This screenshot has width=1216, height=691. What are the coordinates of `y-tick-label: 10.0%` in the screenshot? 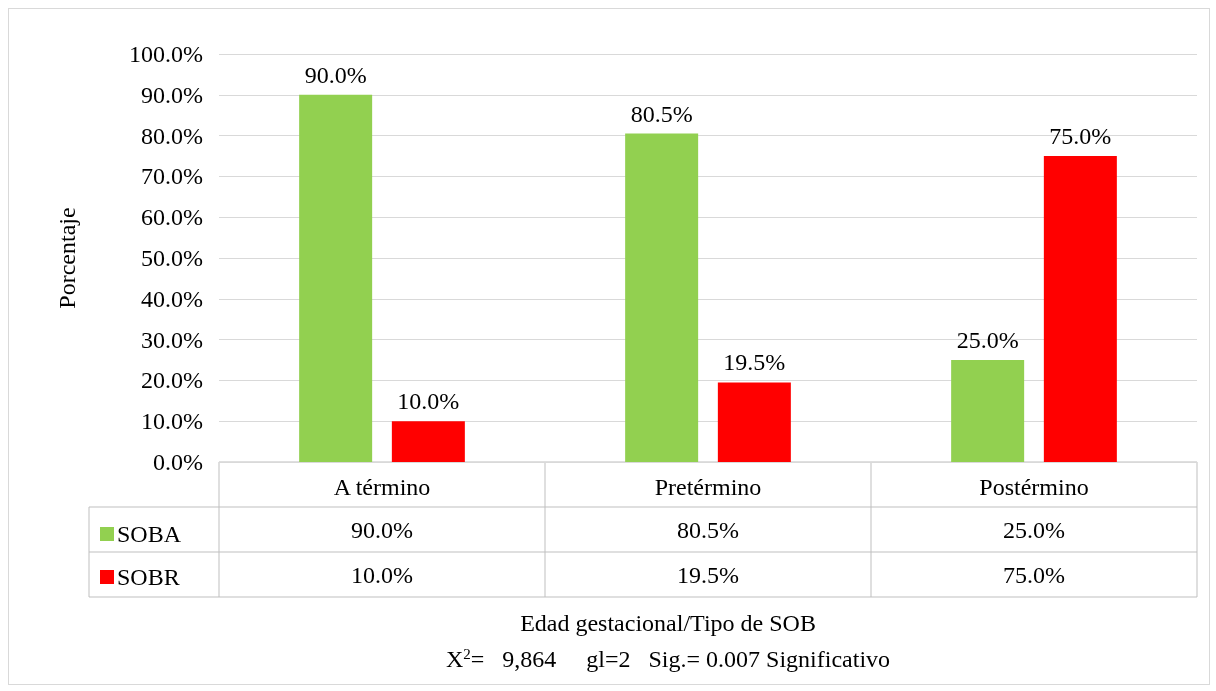 It's located at (172, 421).